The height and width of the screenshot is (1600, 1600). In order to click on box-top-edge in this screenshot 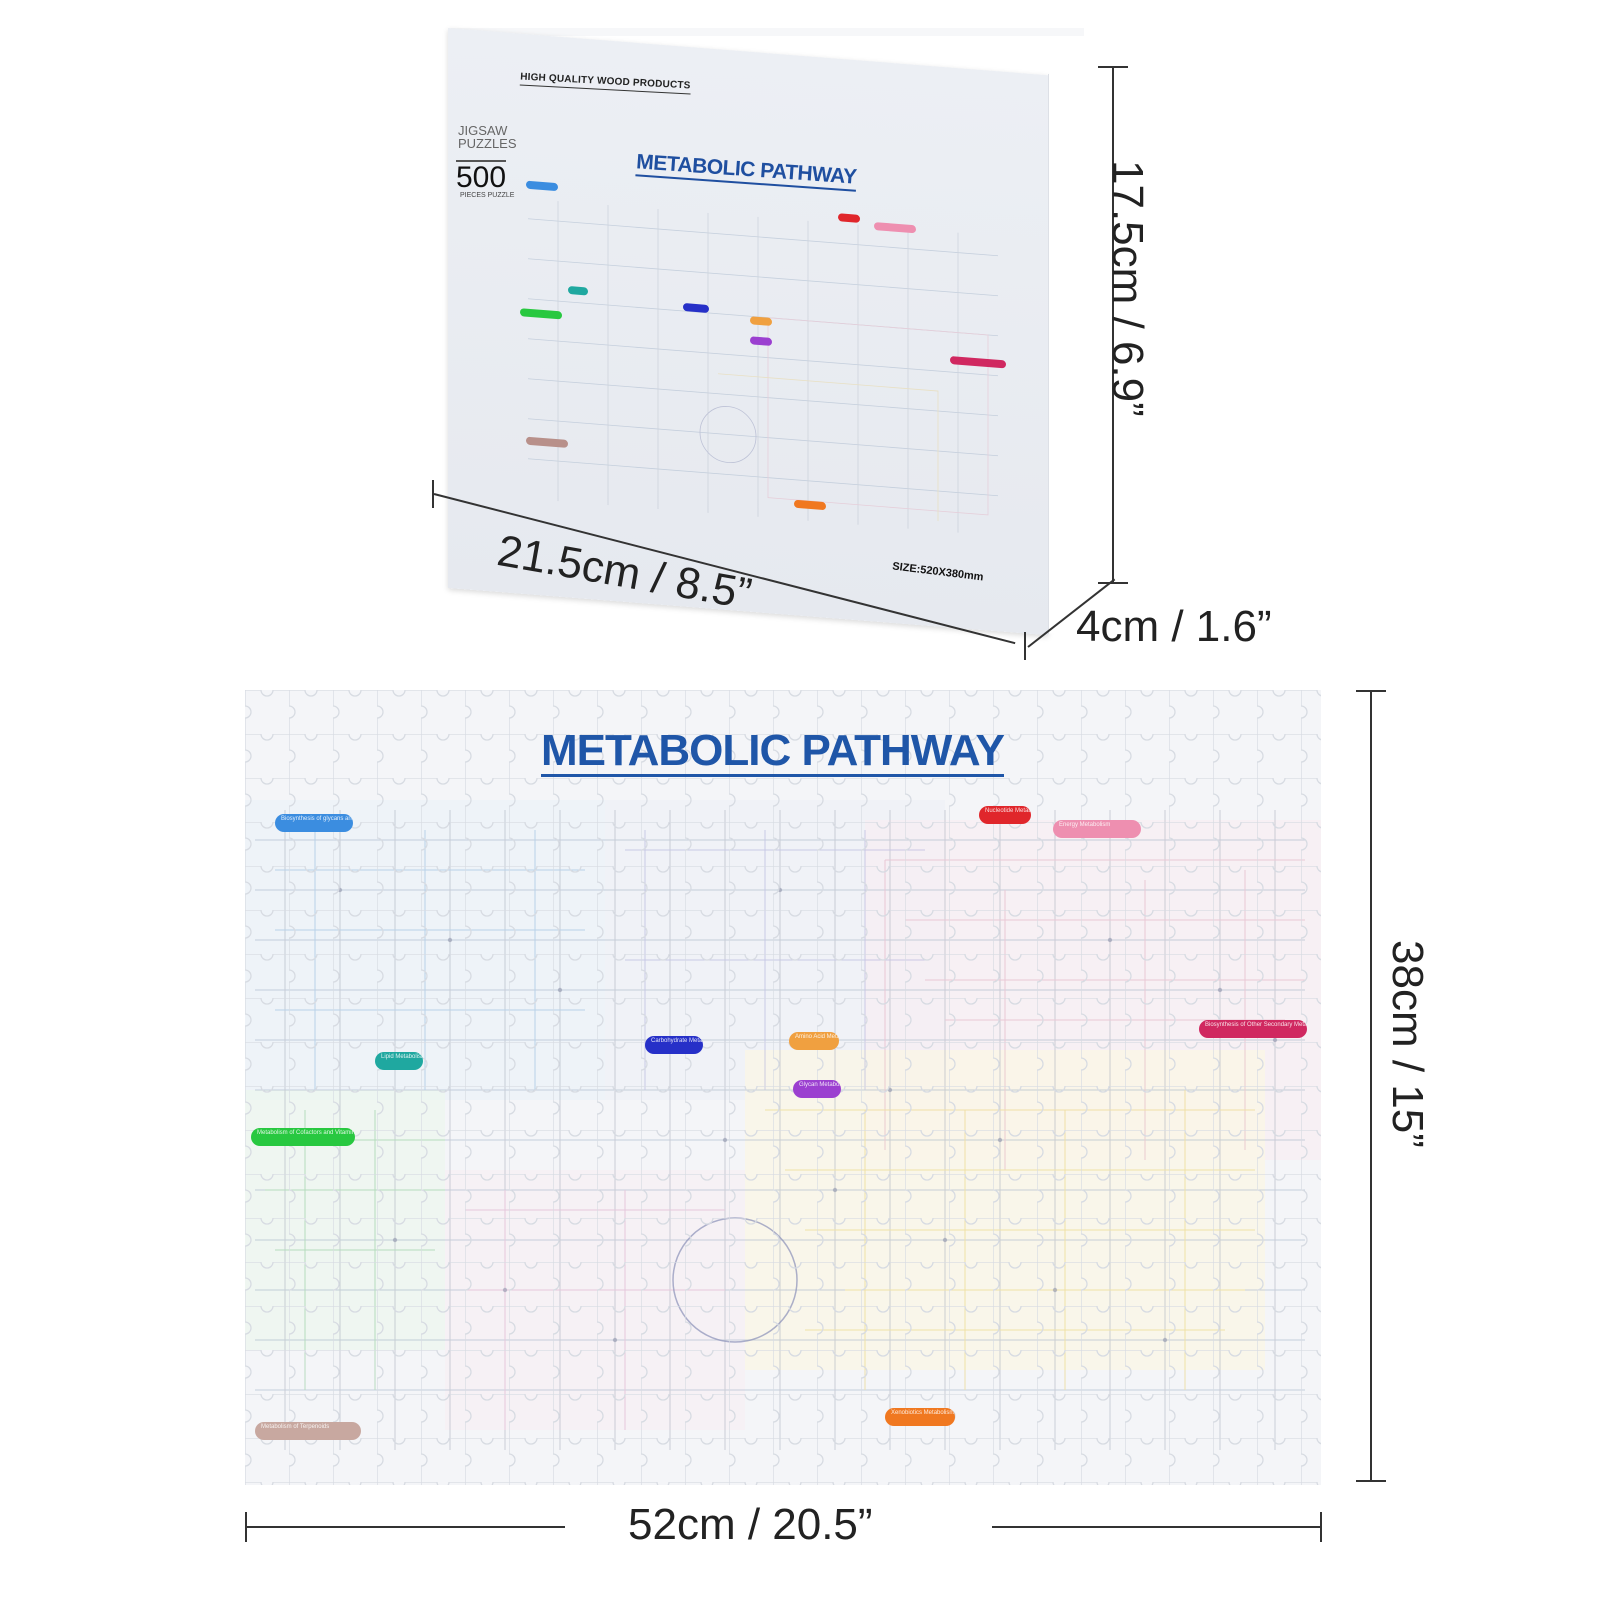, I will do `click(766, 32)`.